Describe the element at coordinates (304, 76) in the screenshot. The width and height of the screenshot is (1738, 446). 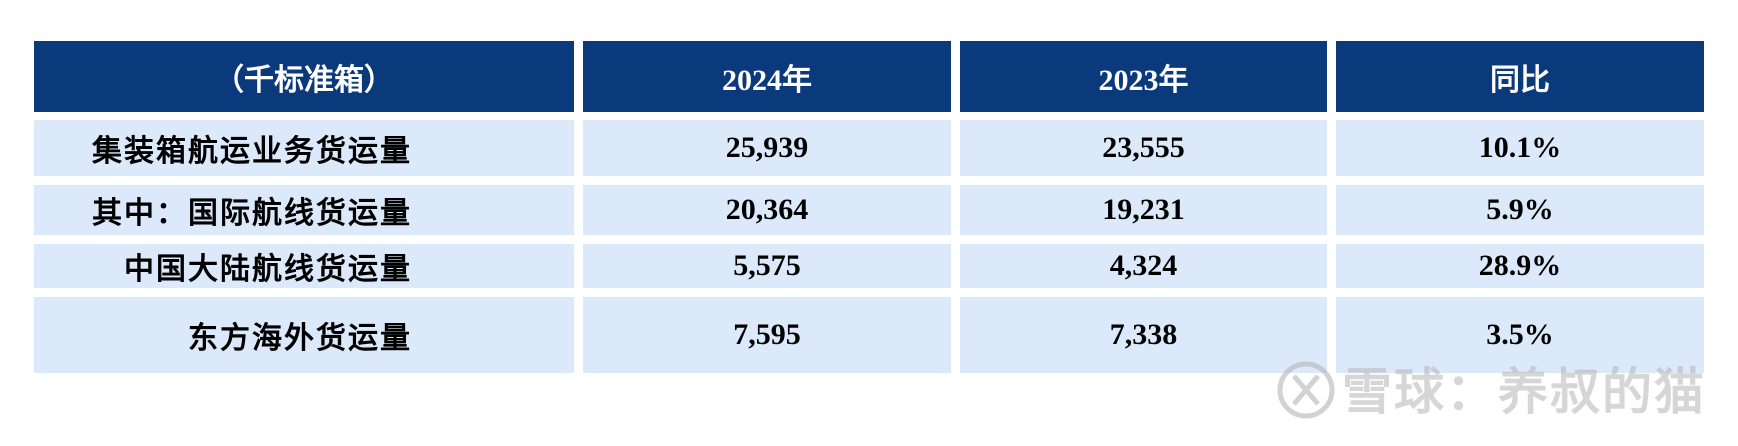
I see `header-cell: （千标准箱）` at that location.